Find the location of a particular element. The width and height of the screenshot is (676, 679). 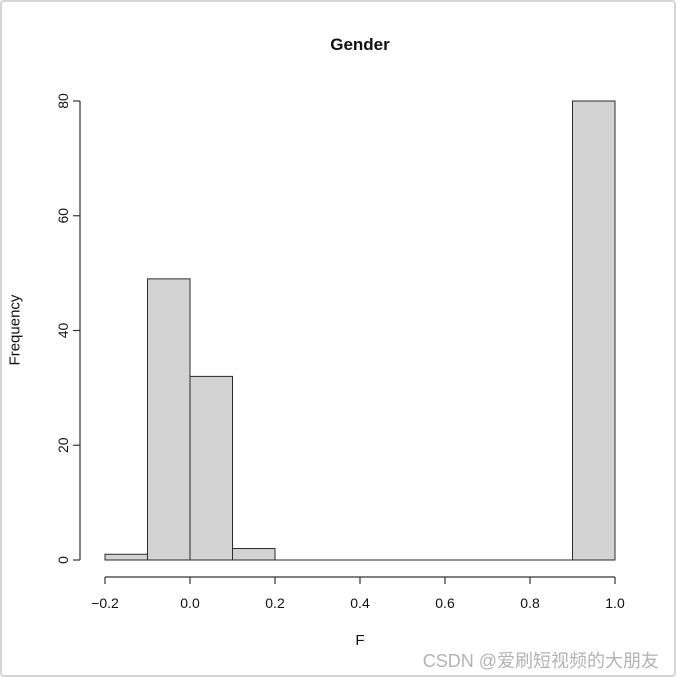

x-tick-label: −0.2 is located at coordinates (105, 603).